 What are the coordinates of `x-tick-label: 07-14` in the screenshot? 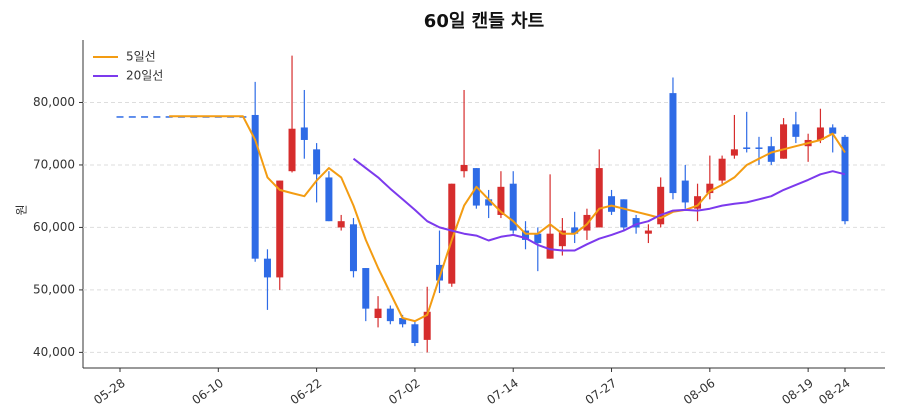 It's located at (502, 391).